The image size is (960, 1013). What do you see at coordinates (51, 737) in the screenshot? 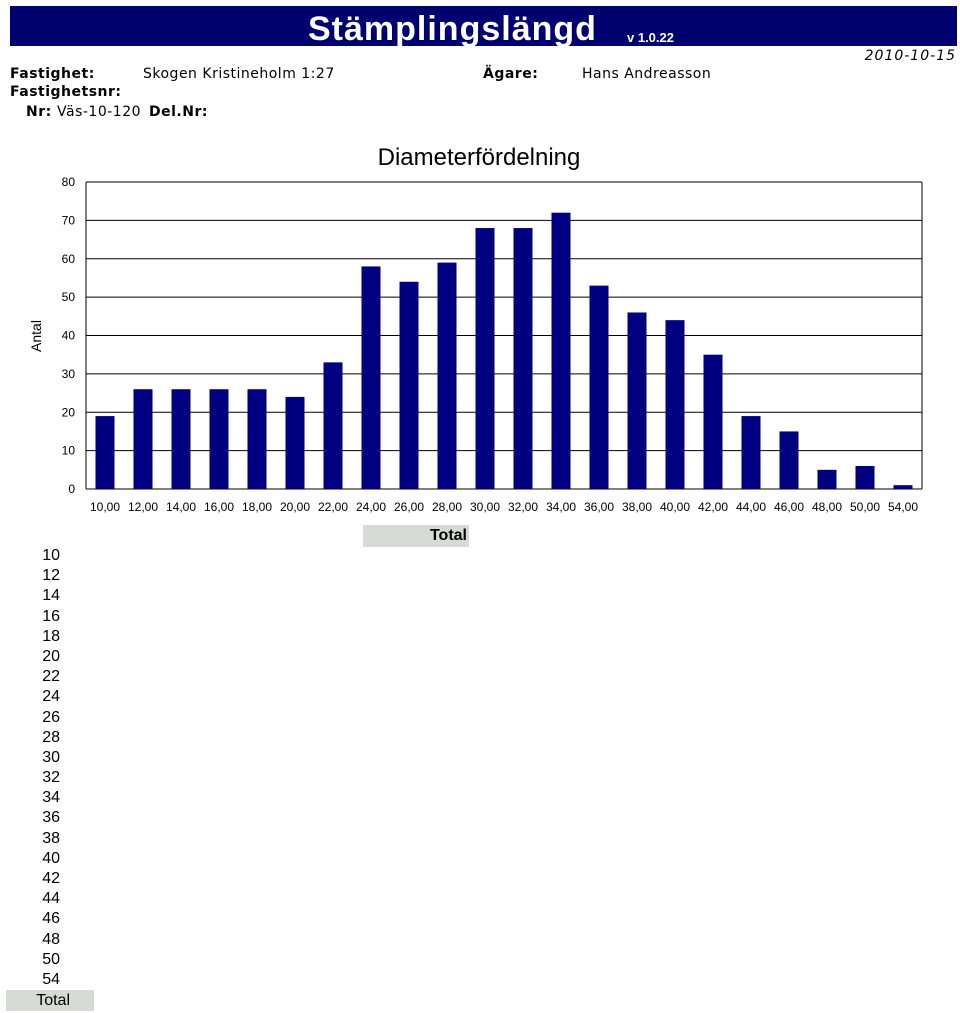
I see `diameter-class-row: 28` at bounding box center [51, 737].